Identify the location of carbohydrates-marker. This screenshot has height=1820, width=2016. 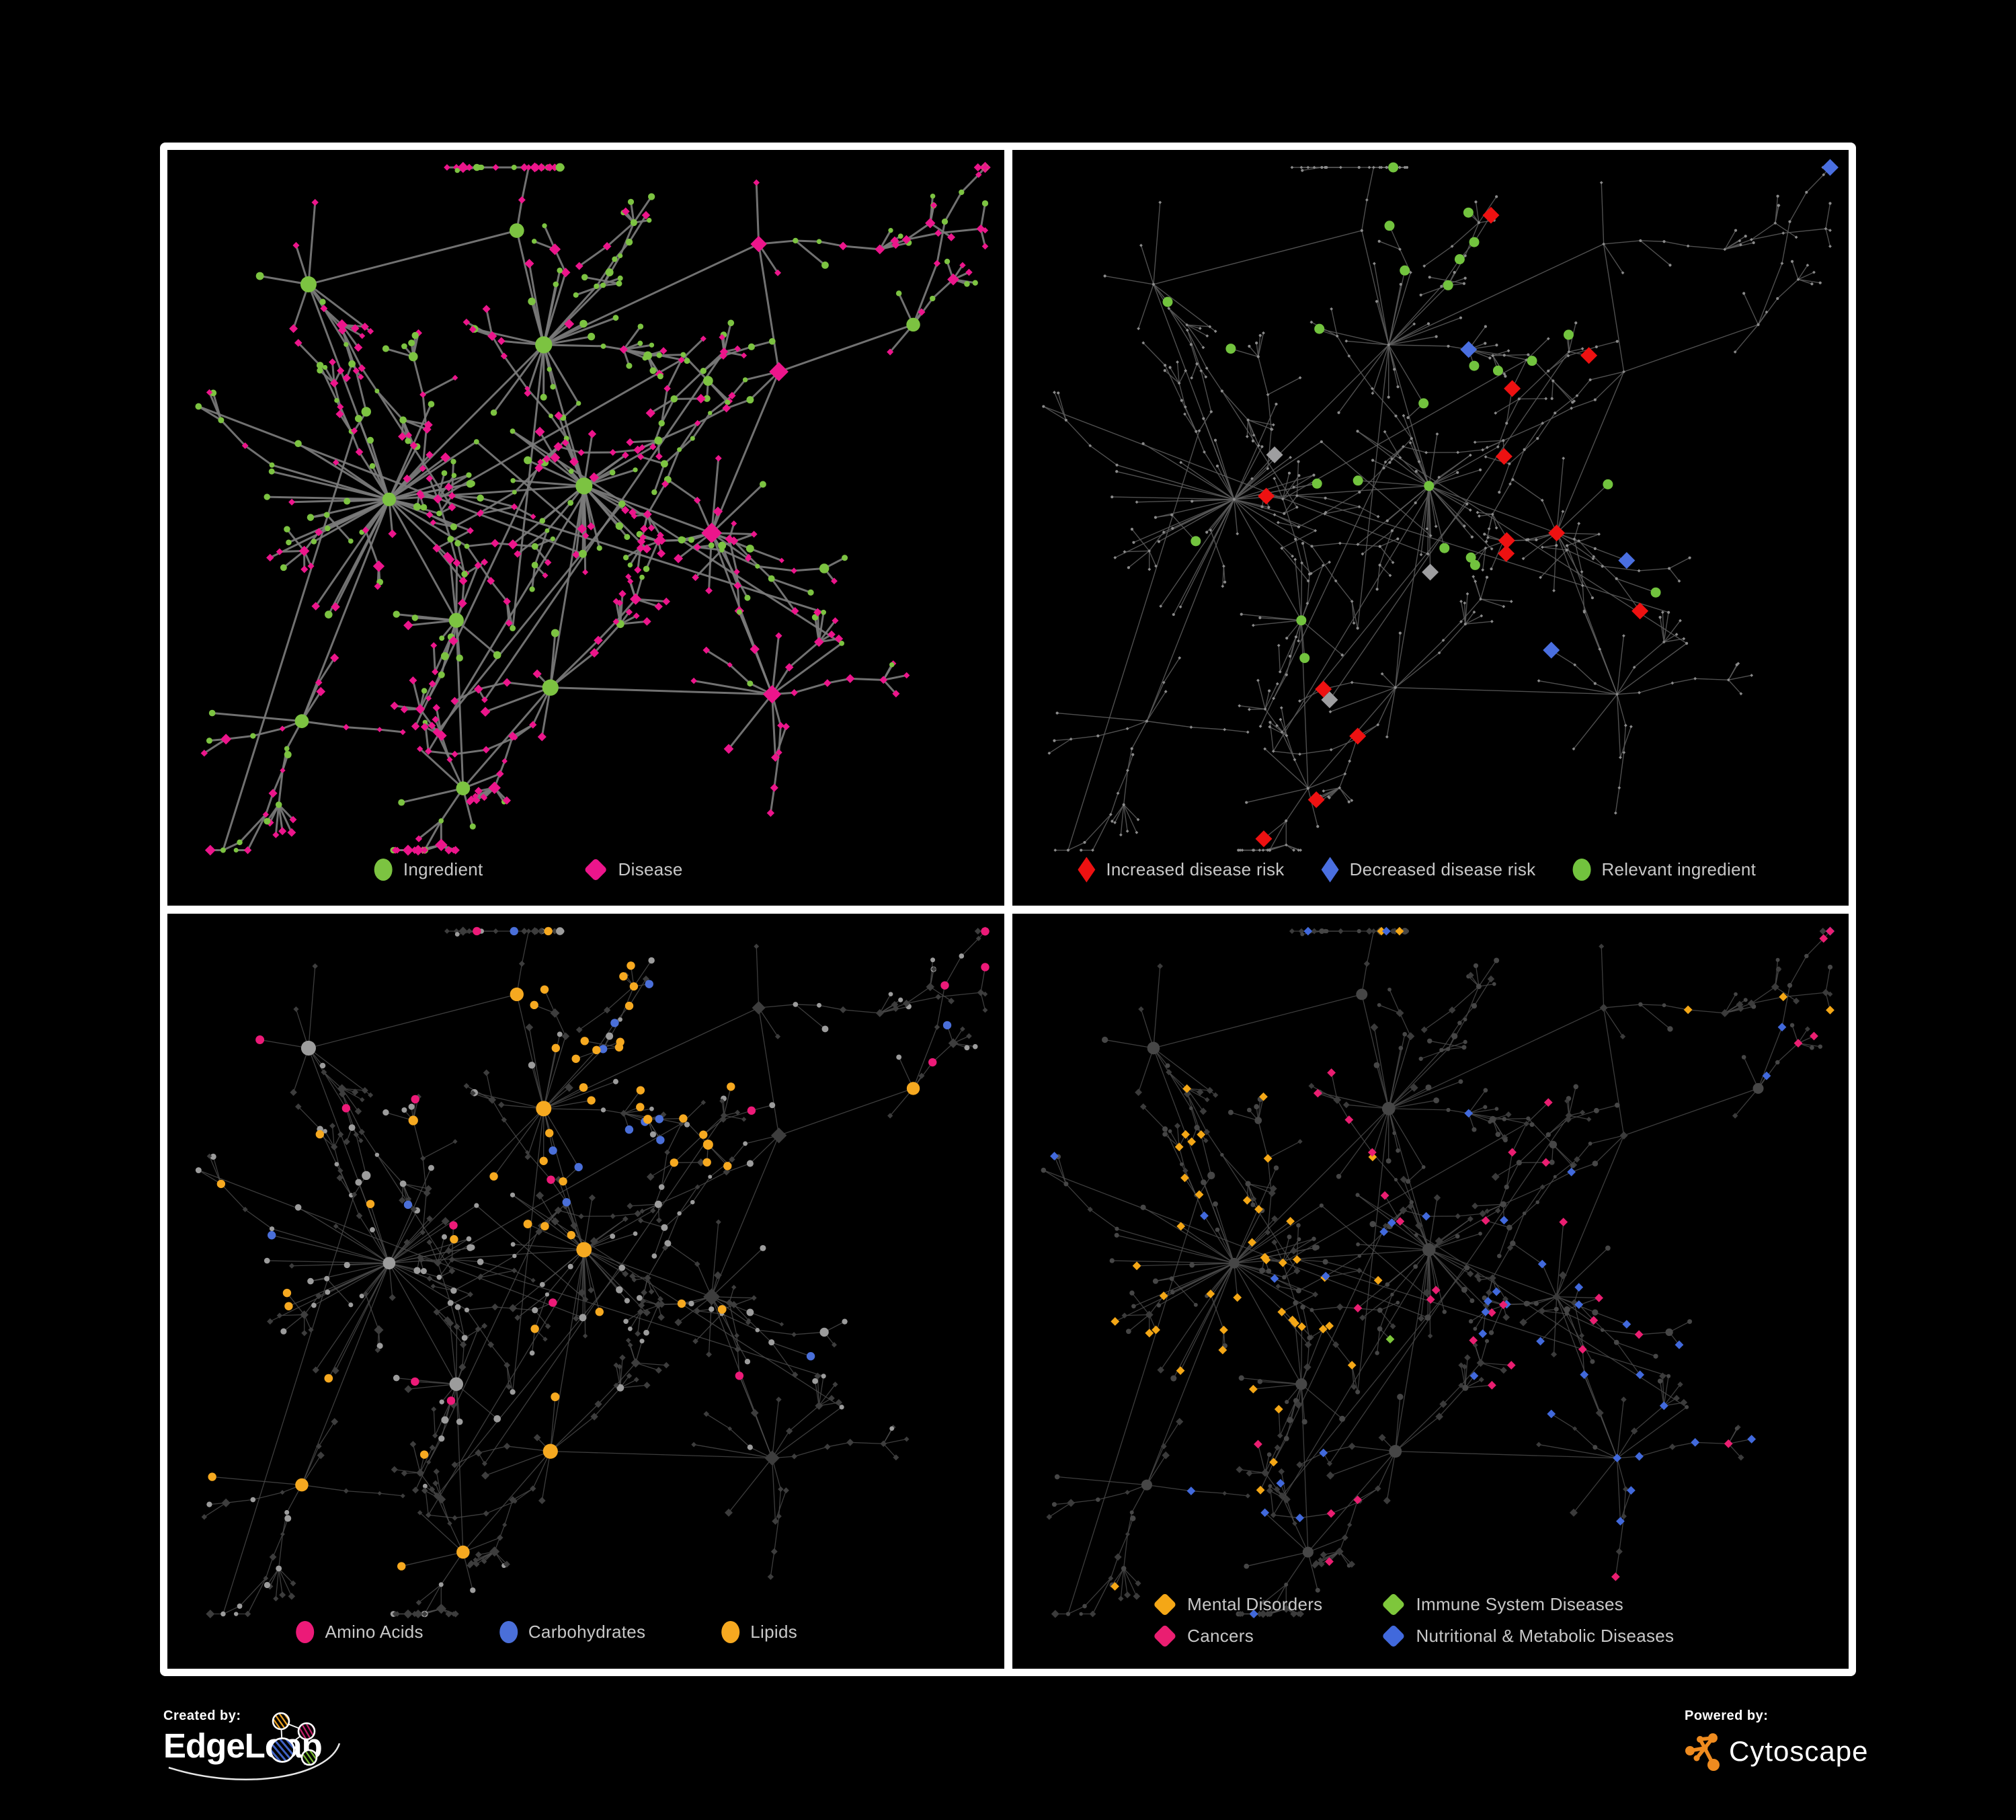
(508, 1631).